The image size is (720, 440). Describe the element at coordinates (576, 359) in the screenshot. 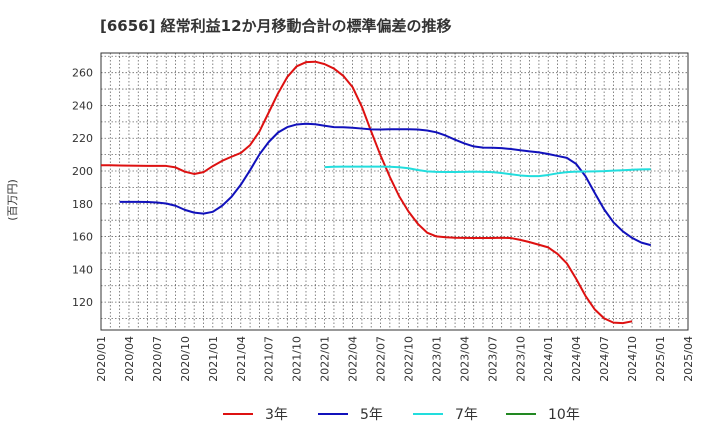

I see `x-tick-label: 2024/04` at that location.